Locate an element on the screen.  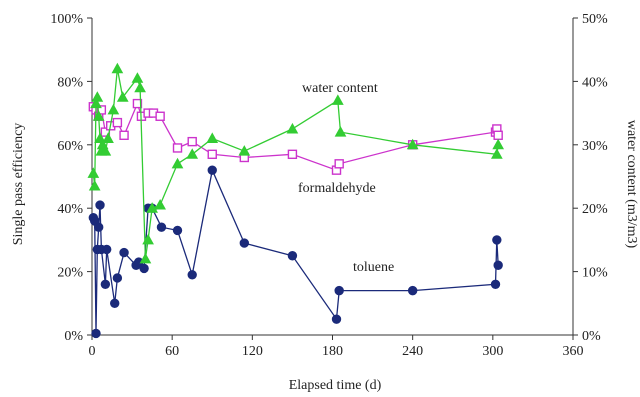
x-axis-title: Elapsed time (d) is located at coordinates (335, 385).